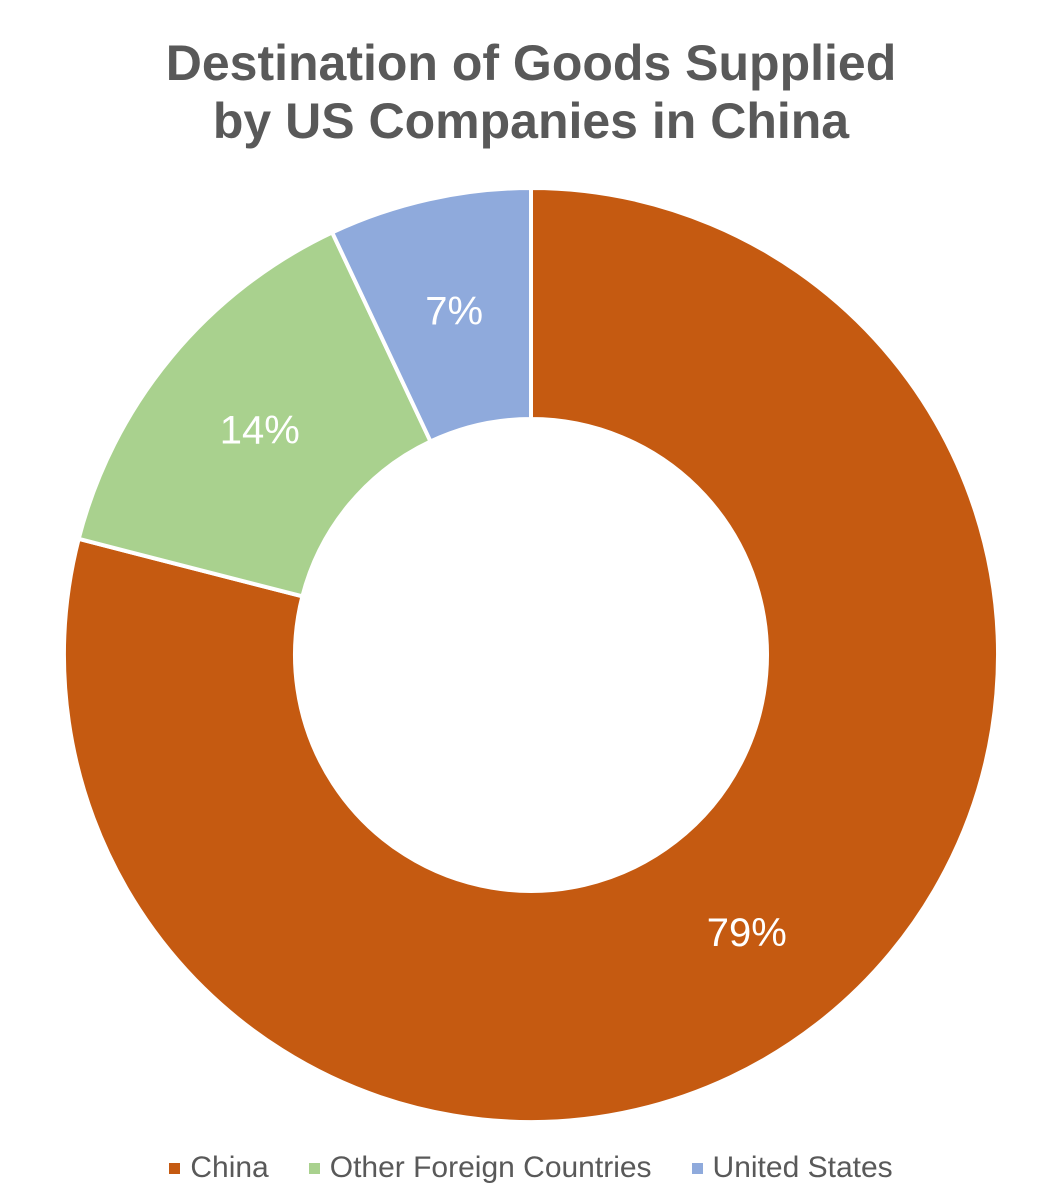 The width and height of the screenshot is (1062, 1200). What do you see at coordinates (531, 63) in the screenshot?
I see `chart-title-line-1: Destination of Goods Supplied` at bounding box center [531, 63].